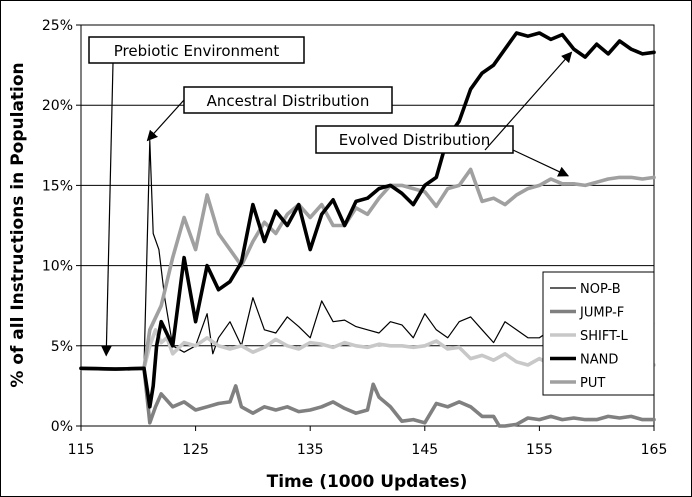 The image size is (692, 497). I want to click on legend-label-shift-l: SHIFT-L, so click(604, 336).